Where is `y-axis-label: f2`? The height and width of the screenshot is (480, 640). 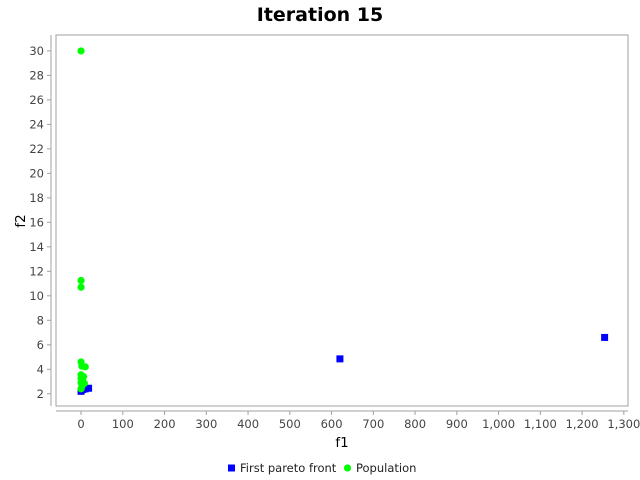
y-axis-label: f2 is located at coordinates (21, 220).